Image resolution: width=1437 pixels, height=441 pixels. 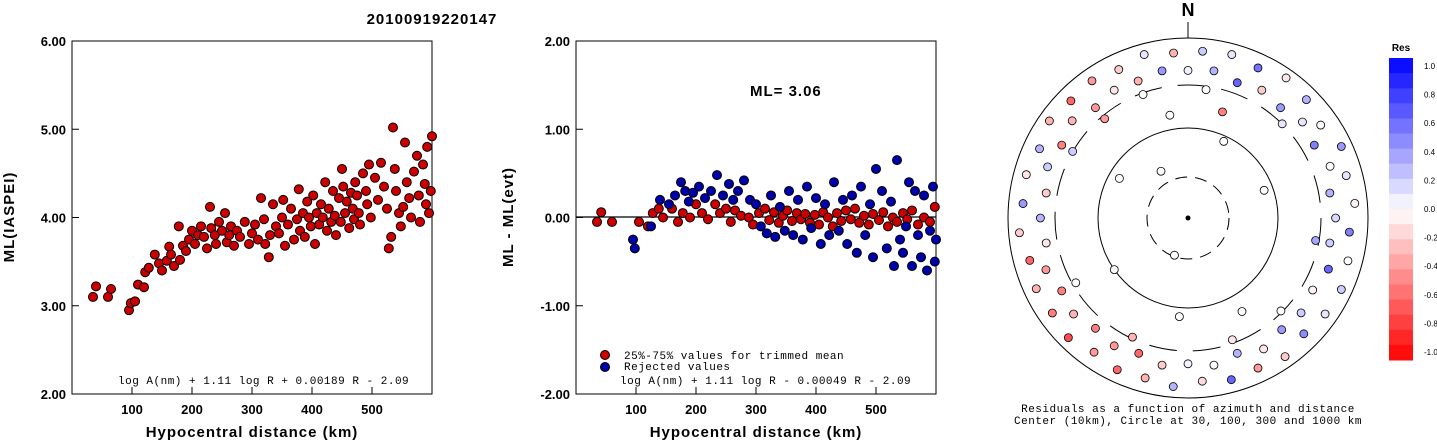 What do you see at coordinates (605, 367) in the screenshot?
I see `legend-marker-rejected` at bounding box center [605, 367].